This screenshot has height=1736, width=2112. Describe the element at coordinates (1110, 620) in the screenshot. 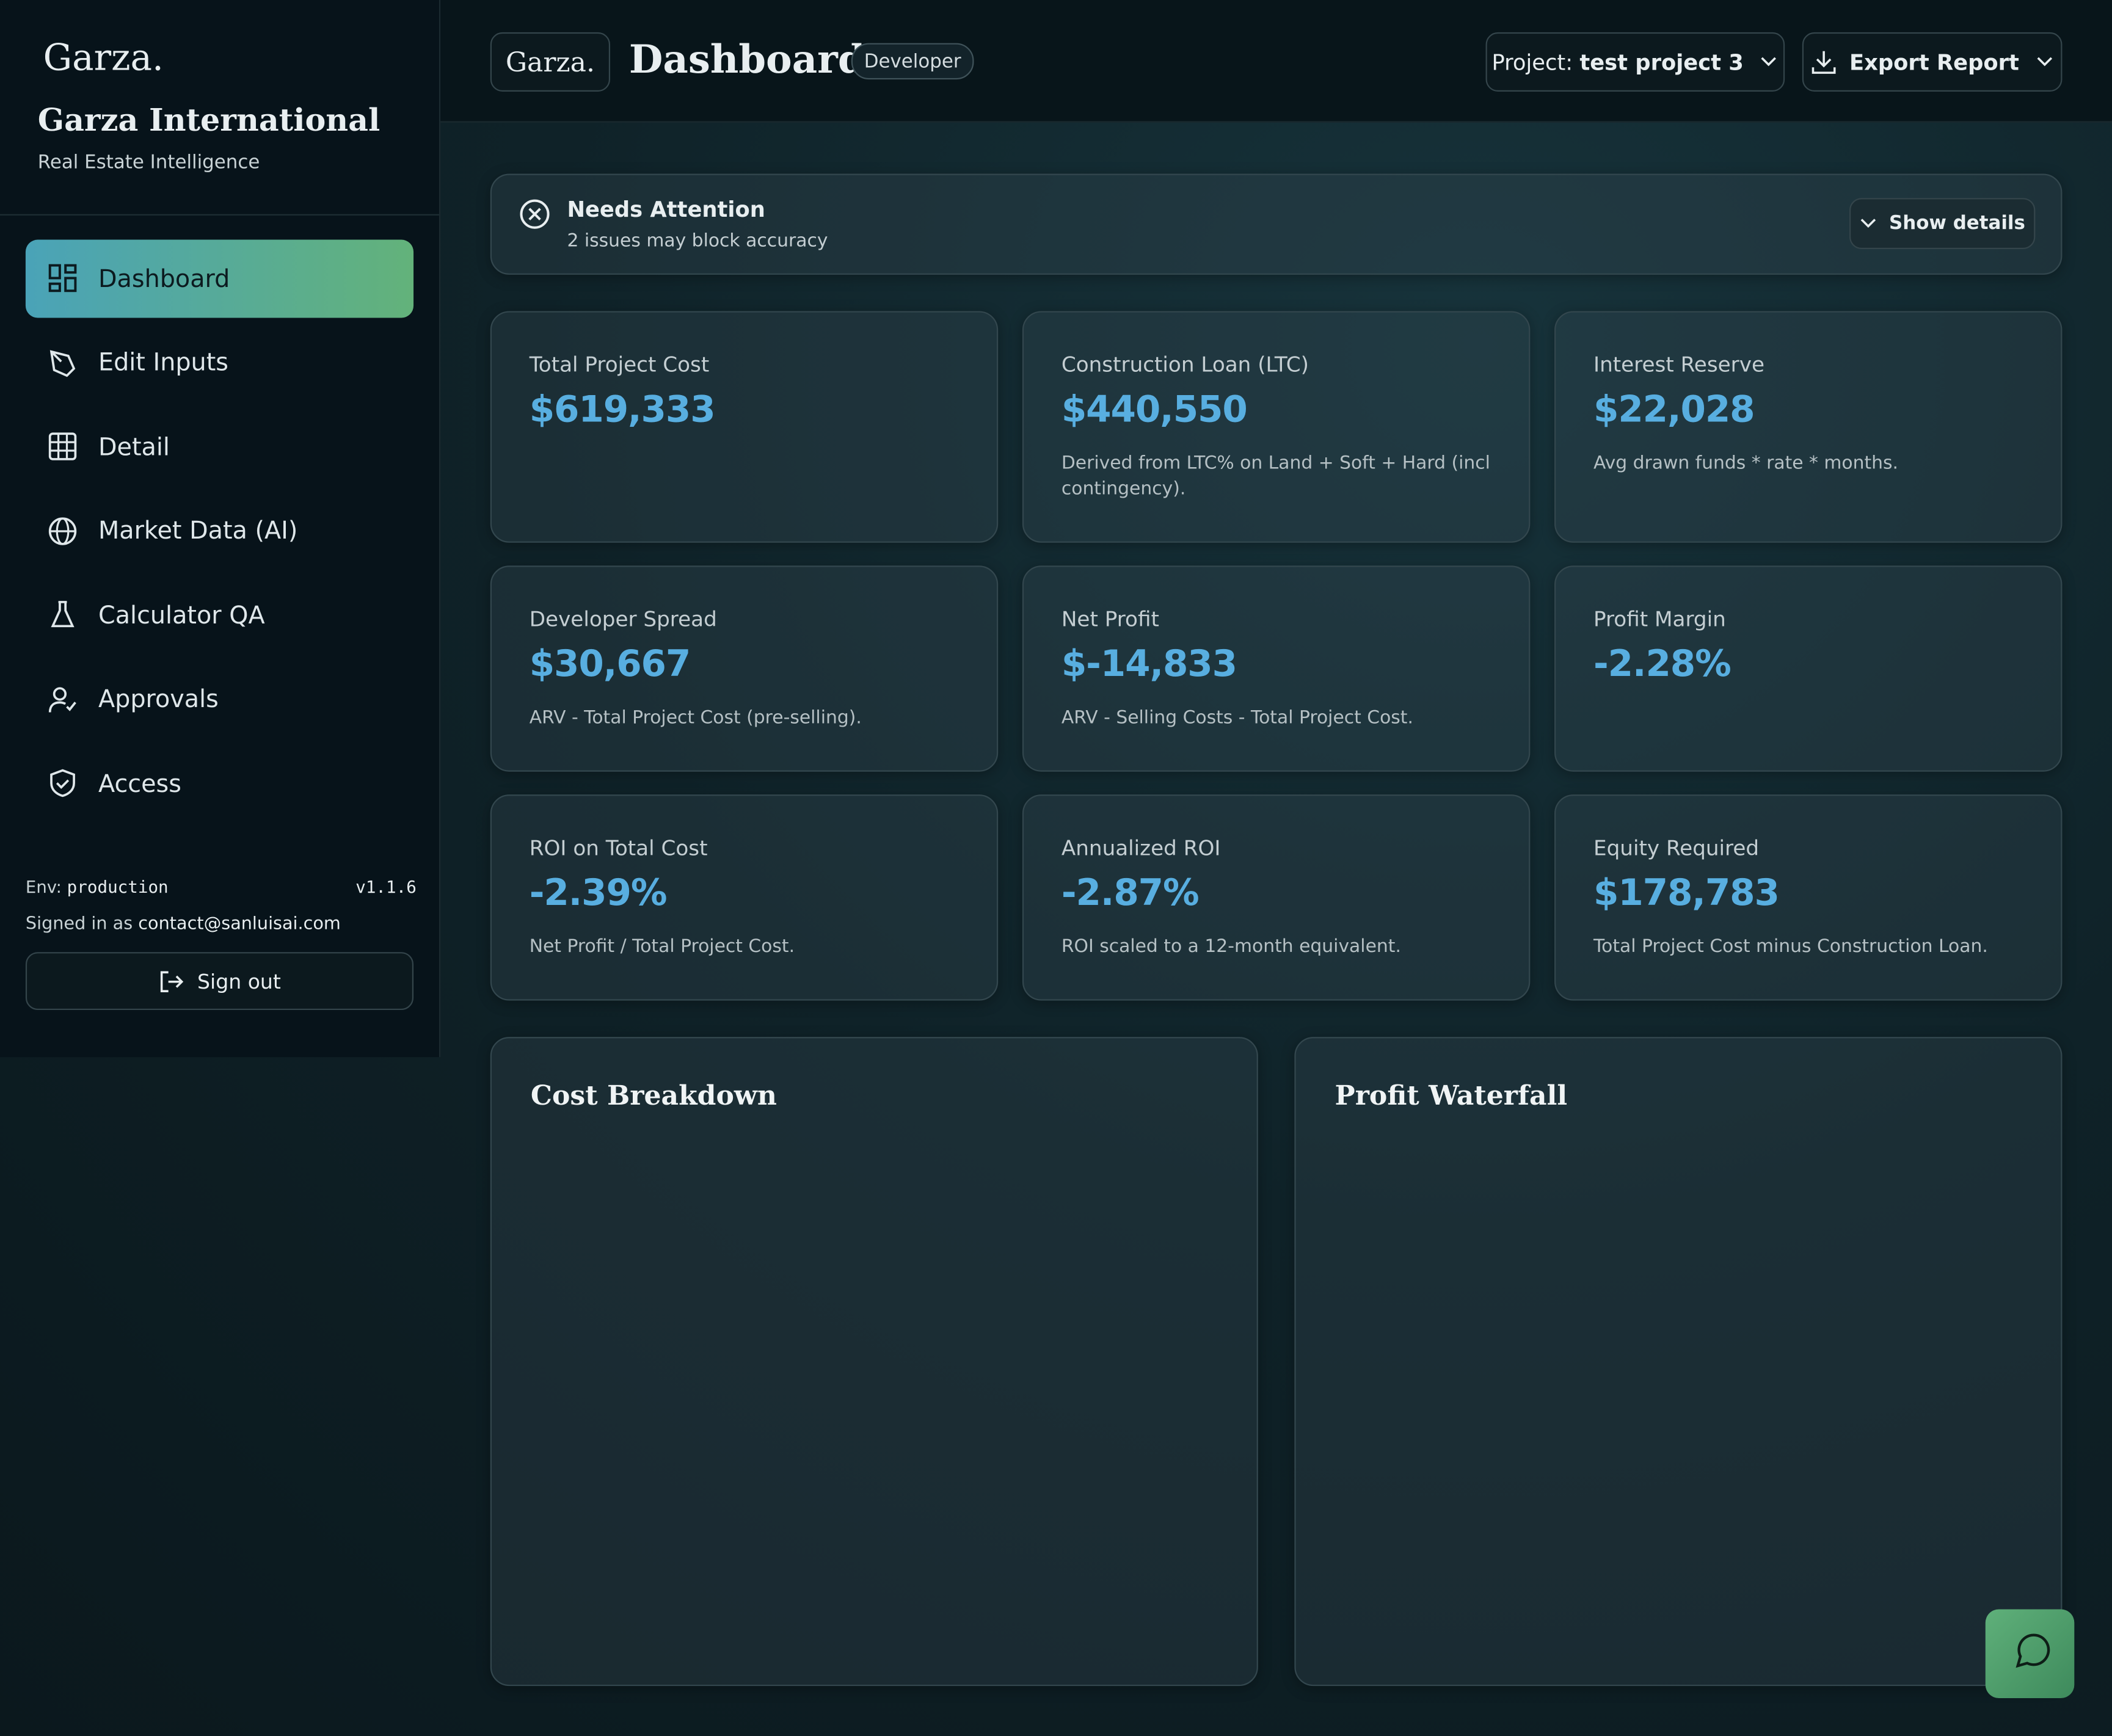

I see `metric-label: Net Profit` at that location.